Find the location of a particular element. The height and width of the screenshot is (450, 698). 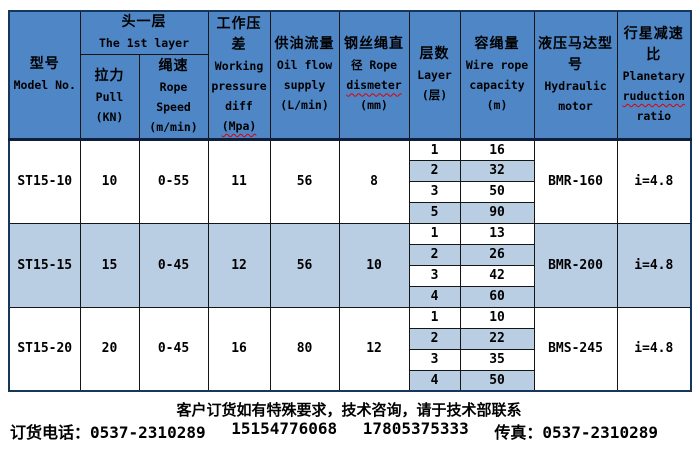

pressure-cell: 12 is located at coordinates (239, 265).